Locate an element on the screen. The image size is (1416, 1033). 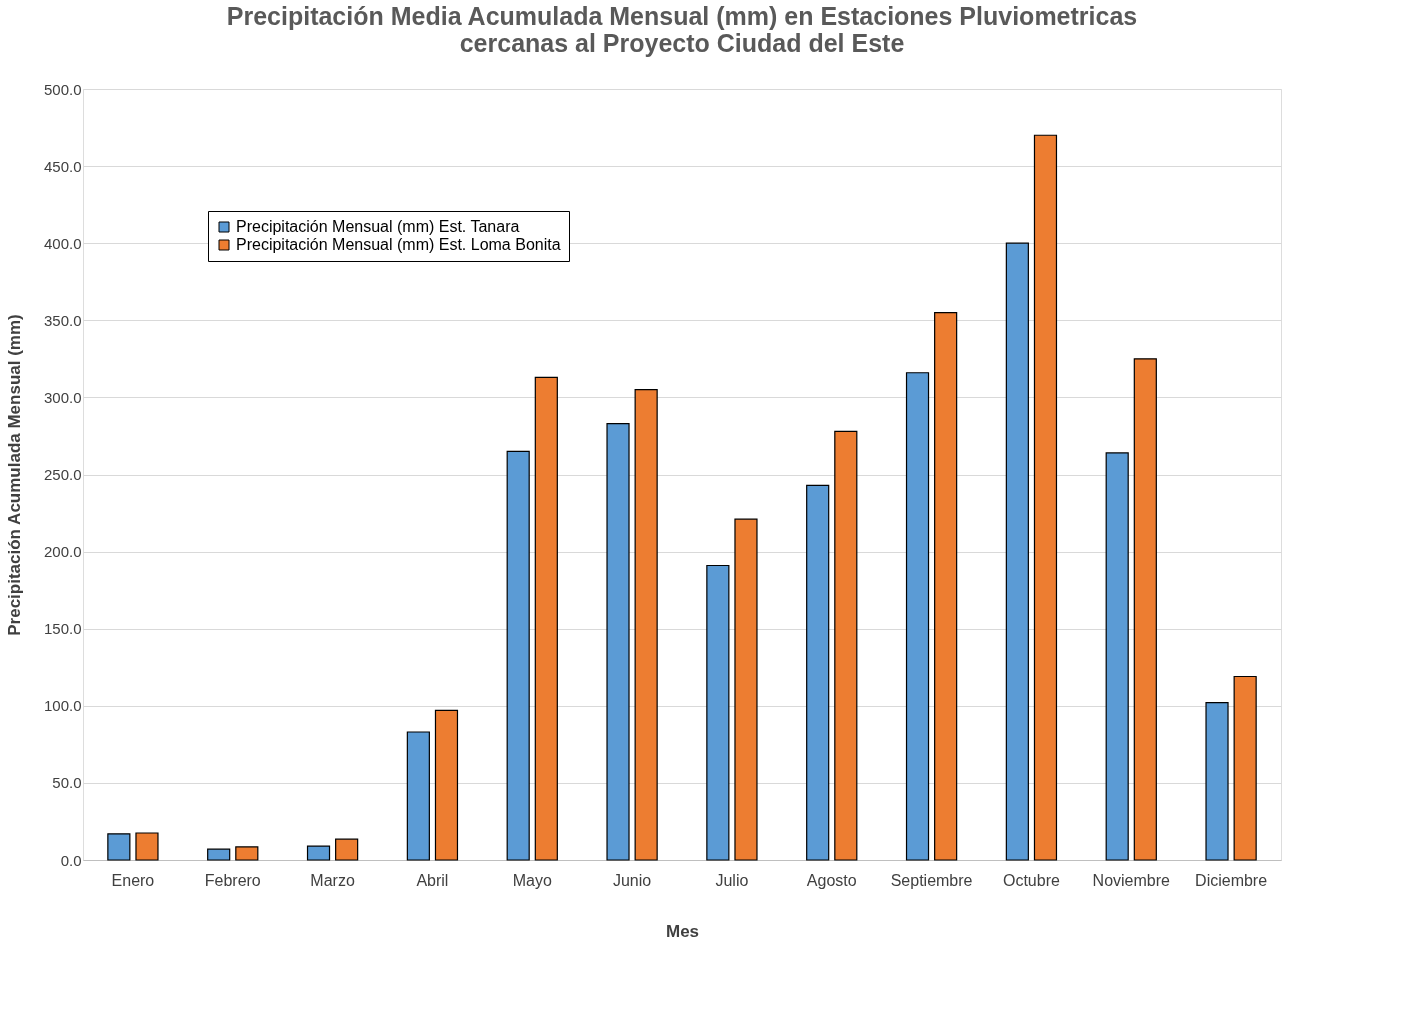
x-axis-title: Mes is located at coordinates (682, 931).